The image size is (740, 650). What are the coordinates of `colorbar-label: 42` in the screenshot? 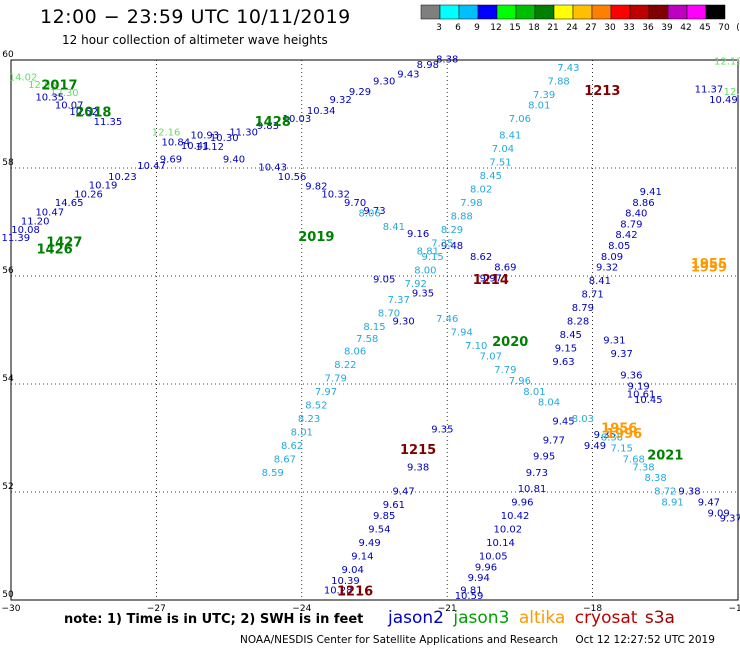 It's located at (685, 28).